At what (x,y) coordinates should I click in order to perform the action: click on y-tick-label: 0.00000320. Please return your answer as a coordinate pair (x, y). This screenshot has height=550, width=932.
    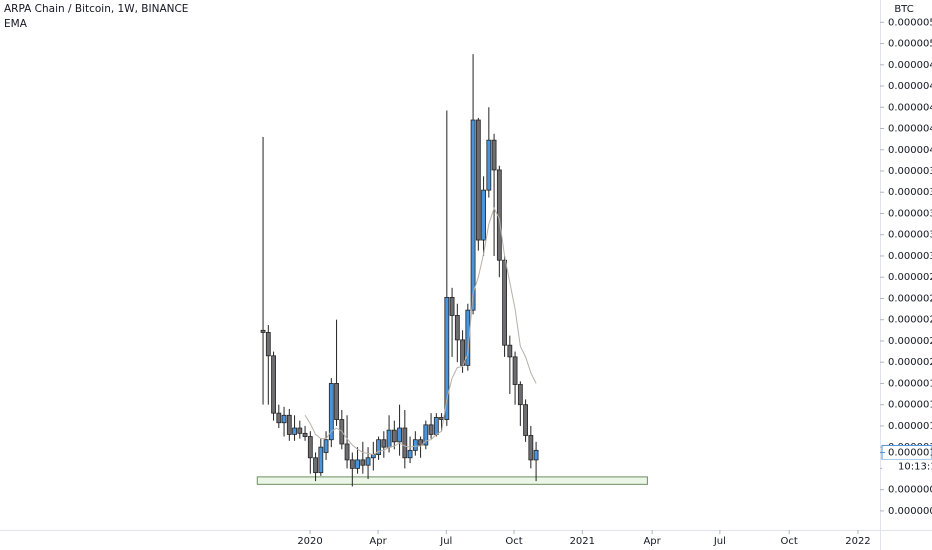
    Looking at the image, I should click on (910, 235).